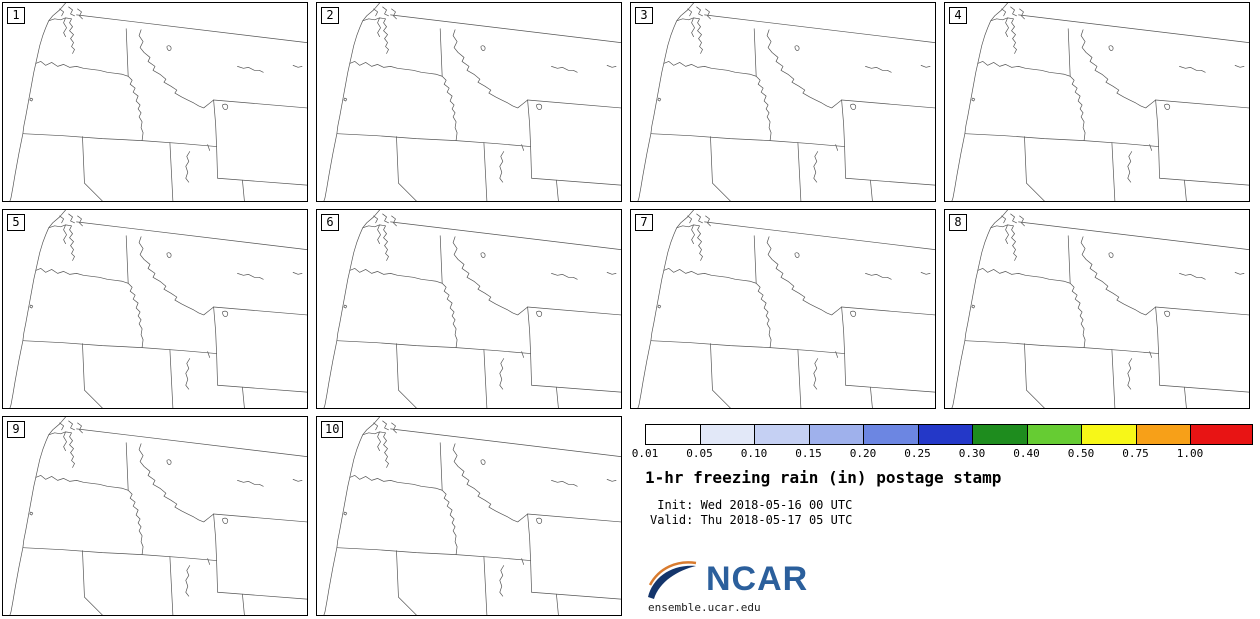 The width and height of the screenshot is (1260, 619). What do you see at coordinates (1190, 453) in the screenshot?
I see `colorbar-tick-label: 1.00` at bounding box center [1190, 453].